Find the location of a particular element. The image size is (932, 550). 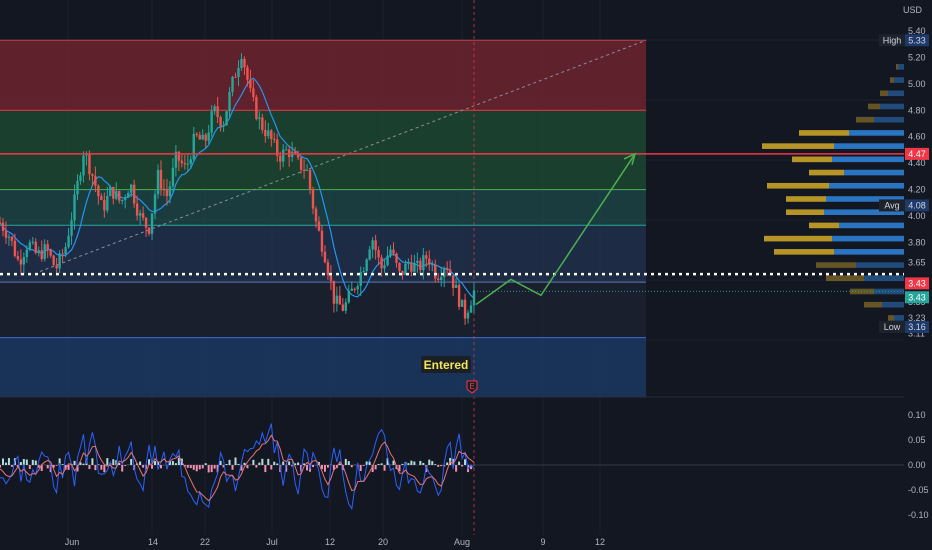

osc-tick-2: 0.00 is located at coordinates (917, 465).